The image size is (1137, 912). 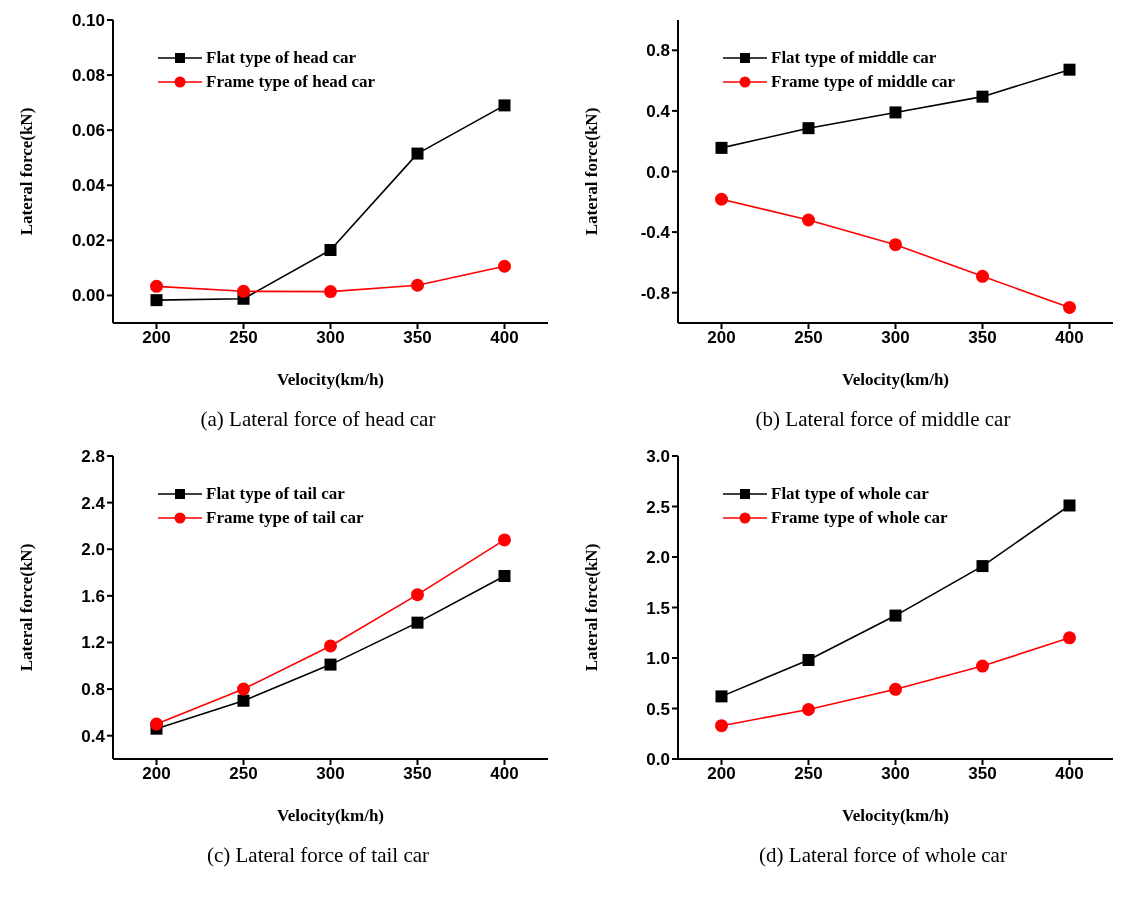 I want to click on y-tick-label: 1.2, so click(x=93, y=643).